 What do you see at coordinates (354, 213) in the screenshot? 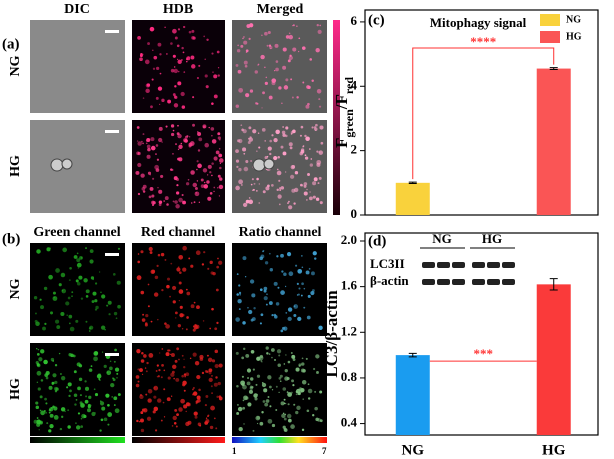
I see `y-tick-label: 0` at bounding box center [354, 213].